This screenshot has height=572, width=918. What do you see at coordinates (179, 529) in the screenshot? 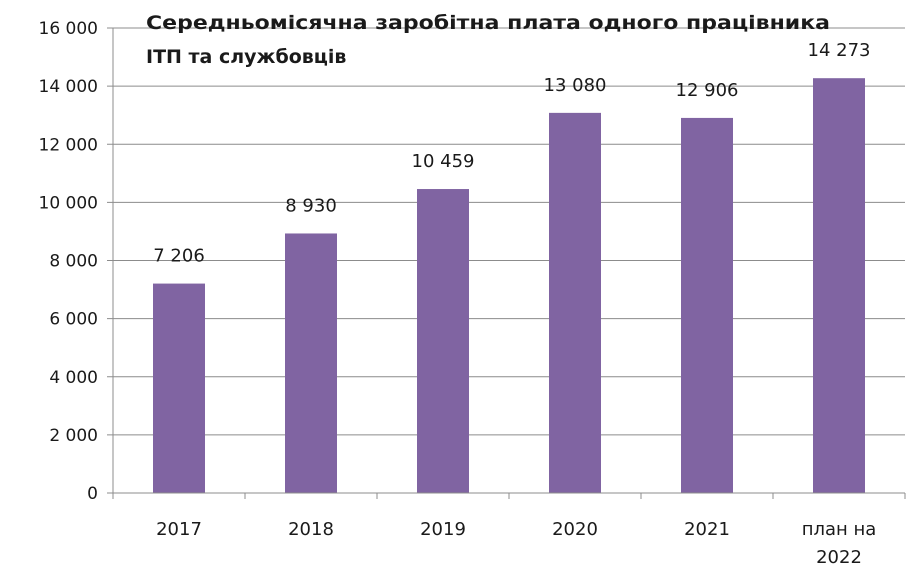
I see `x-tick-label: 2017` at bounding box center [179, 529].